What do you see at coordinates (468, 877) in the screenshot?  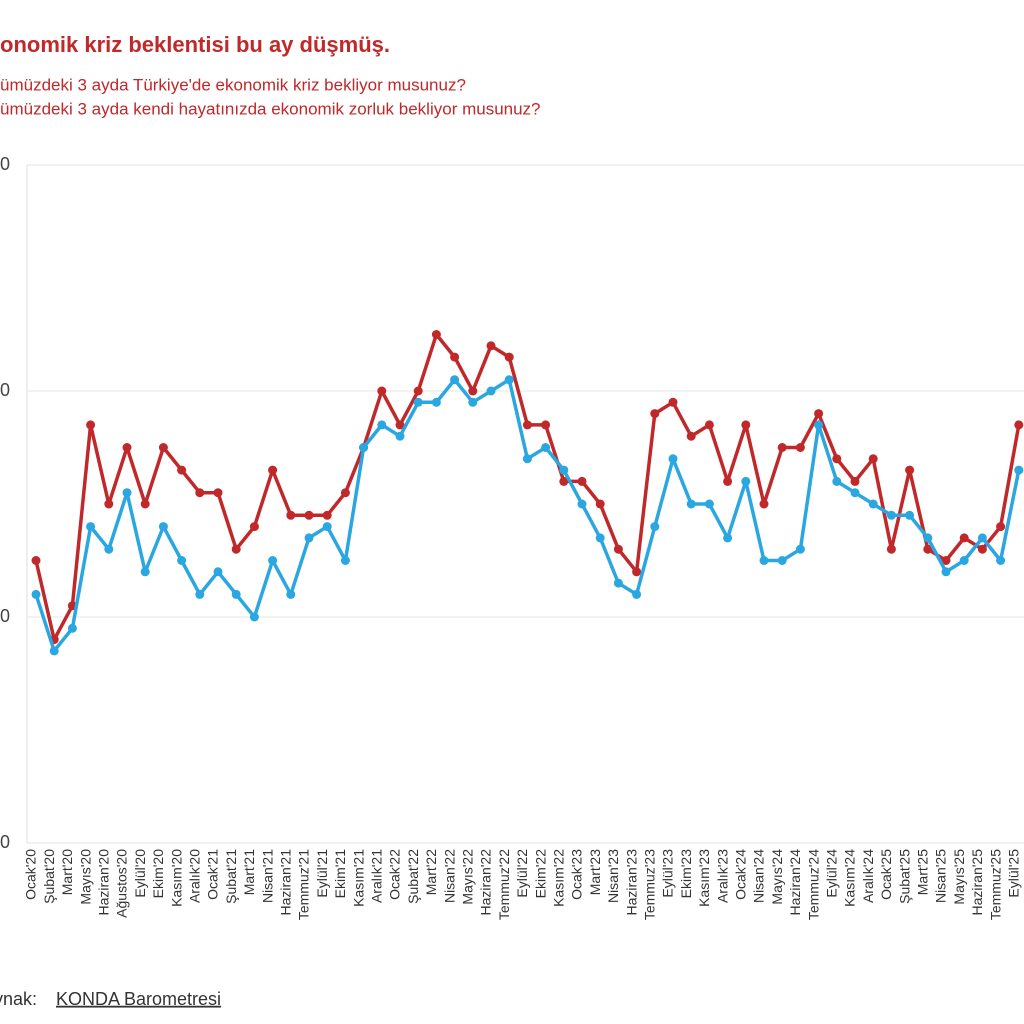 I see `x-tick-label: Mayıs'22` at bounding box center [468, 877].